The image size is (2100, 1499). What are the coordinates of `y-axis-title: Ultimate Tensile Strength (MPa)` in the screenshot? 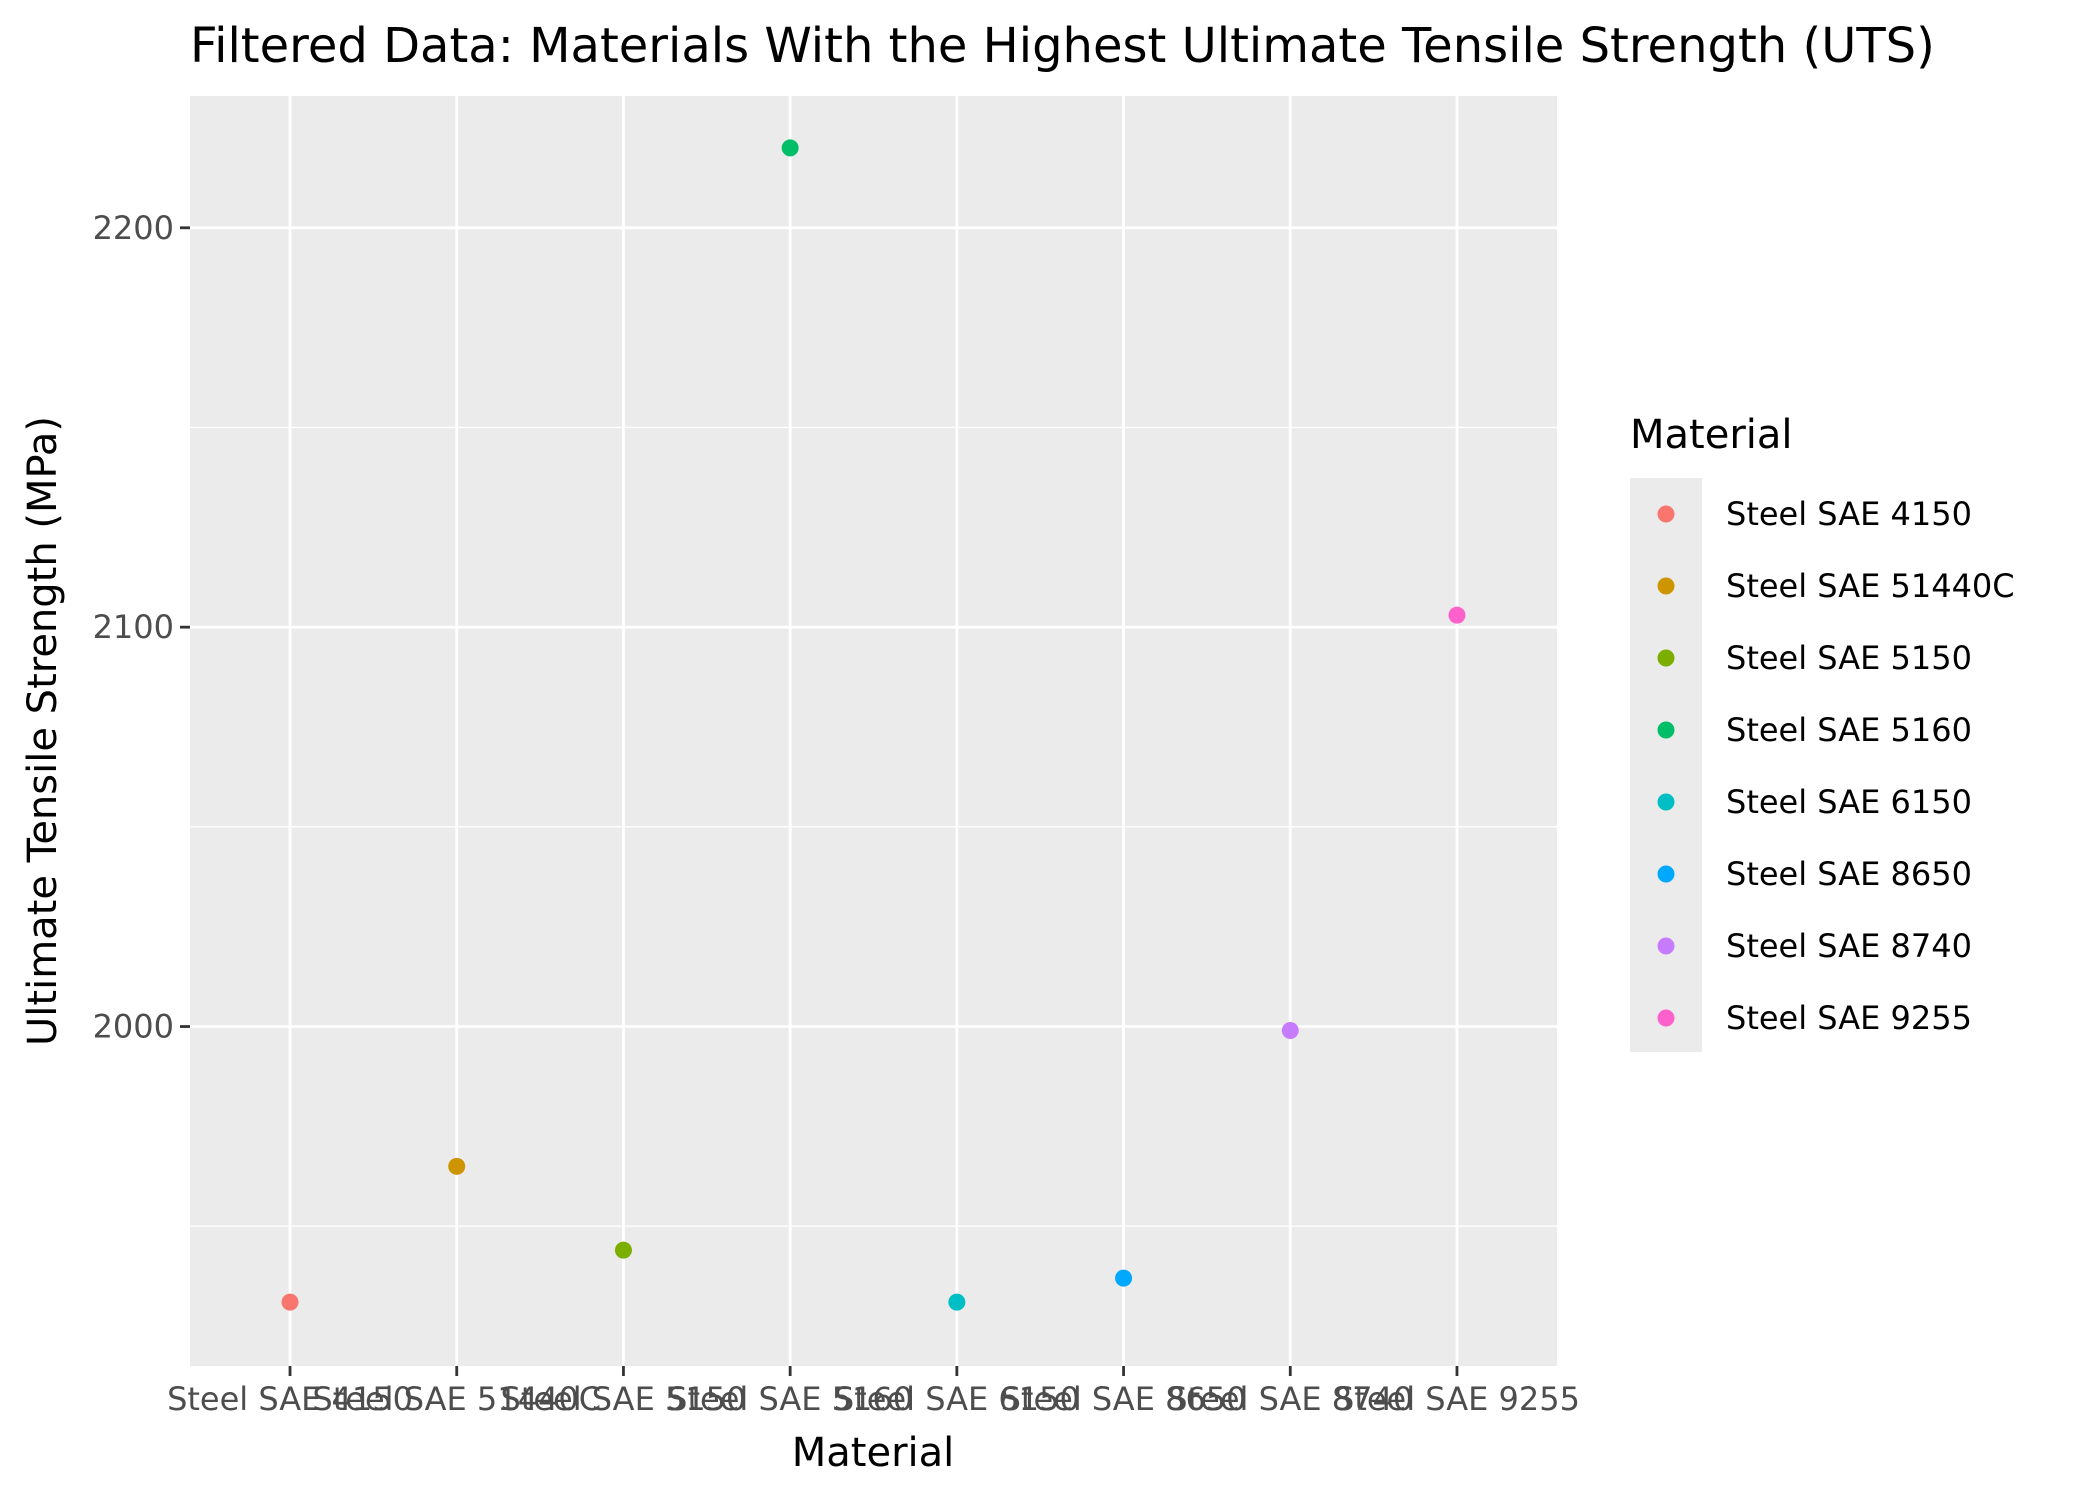 It's located at (43, 731).